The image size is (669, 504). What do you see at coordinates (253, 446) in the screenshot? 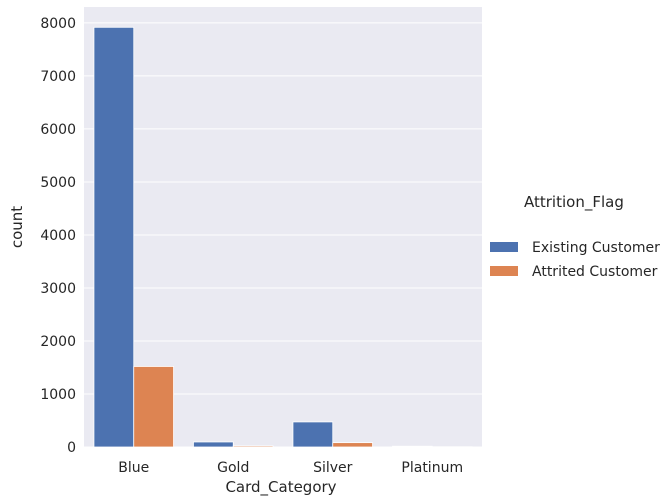
I see `bar-gold-attrited` at bounding box center [253, 446].